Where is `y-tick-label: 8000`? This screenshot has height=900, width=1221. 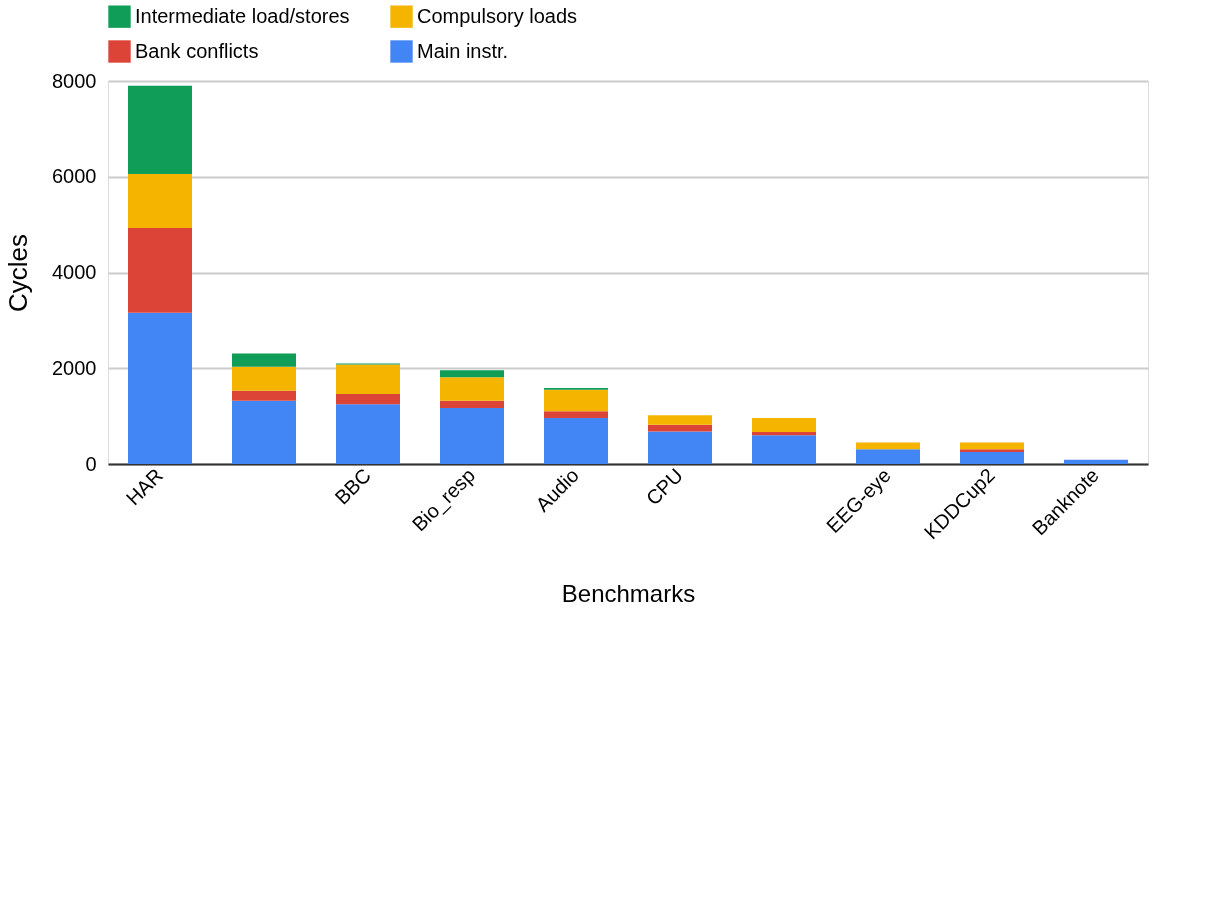 y-tick-label: 8000 is located at coordinates (74, 80).